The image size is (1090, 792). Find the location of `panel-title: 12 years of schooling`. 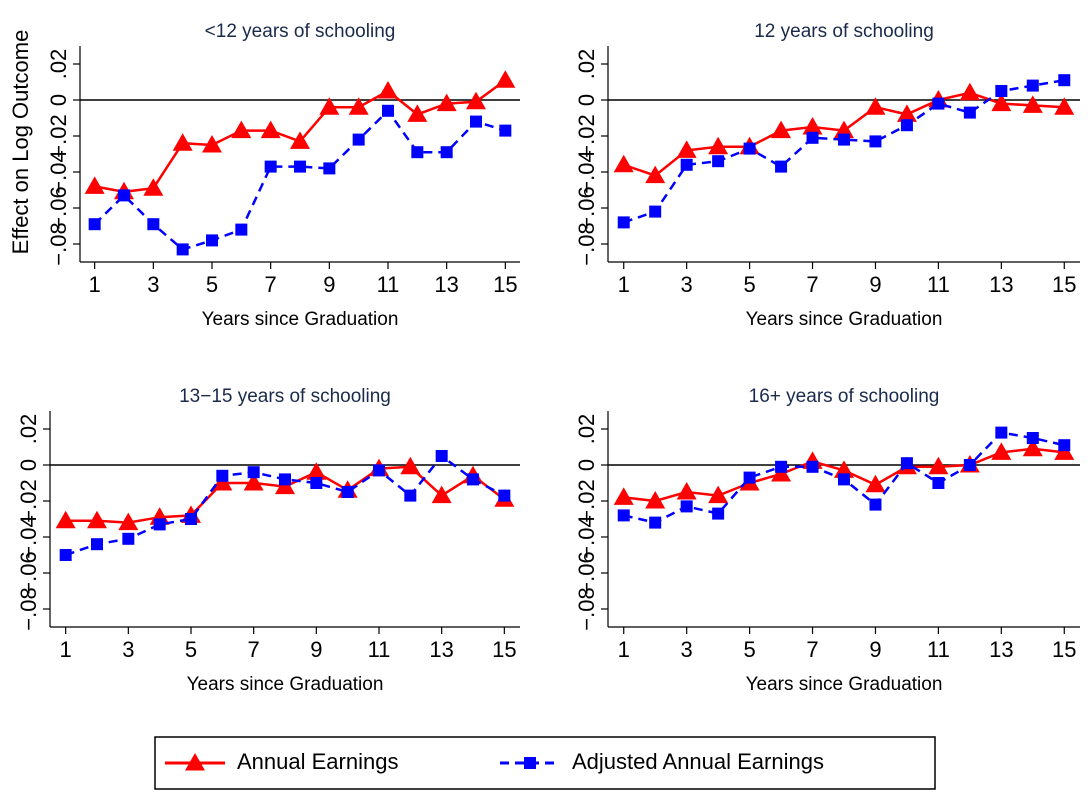

panel-title: 12 years of schooling is located at coordinates (844, 31).